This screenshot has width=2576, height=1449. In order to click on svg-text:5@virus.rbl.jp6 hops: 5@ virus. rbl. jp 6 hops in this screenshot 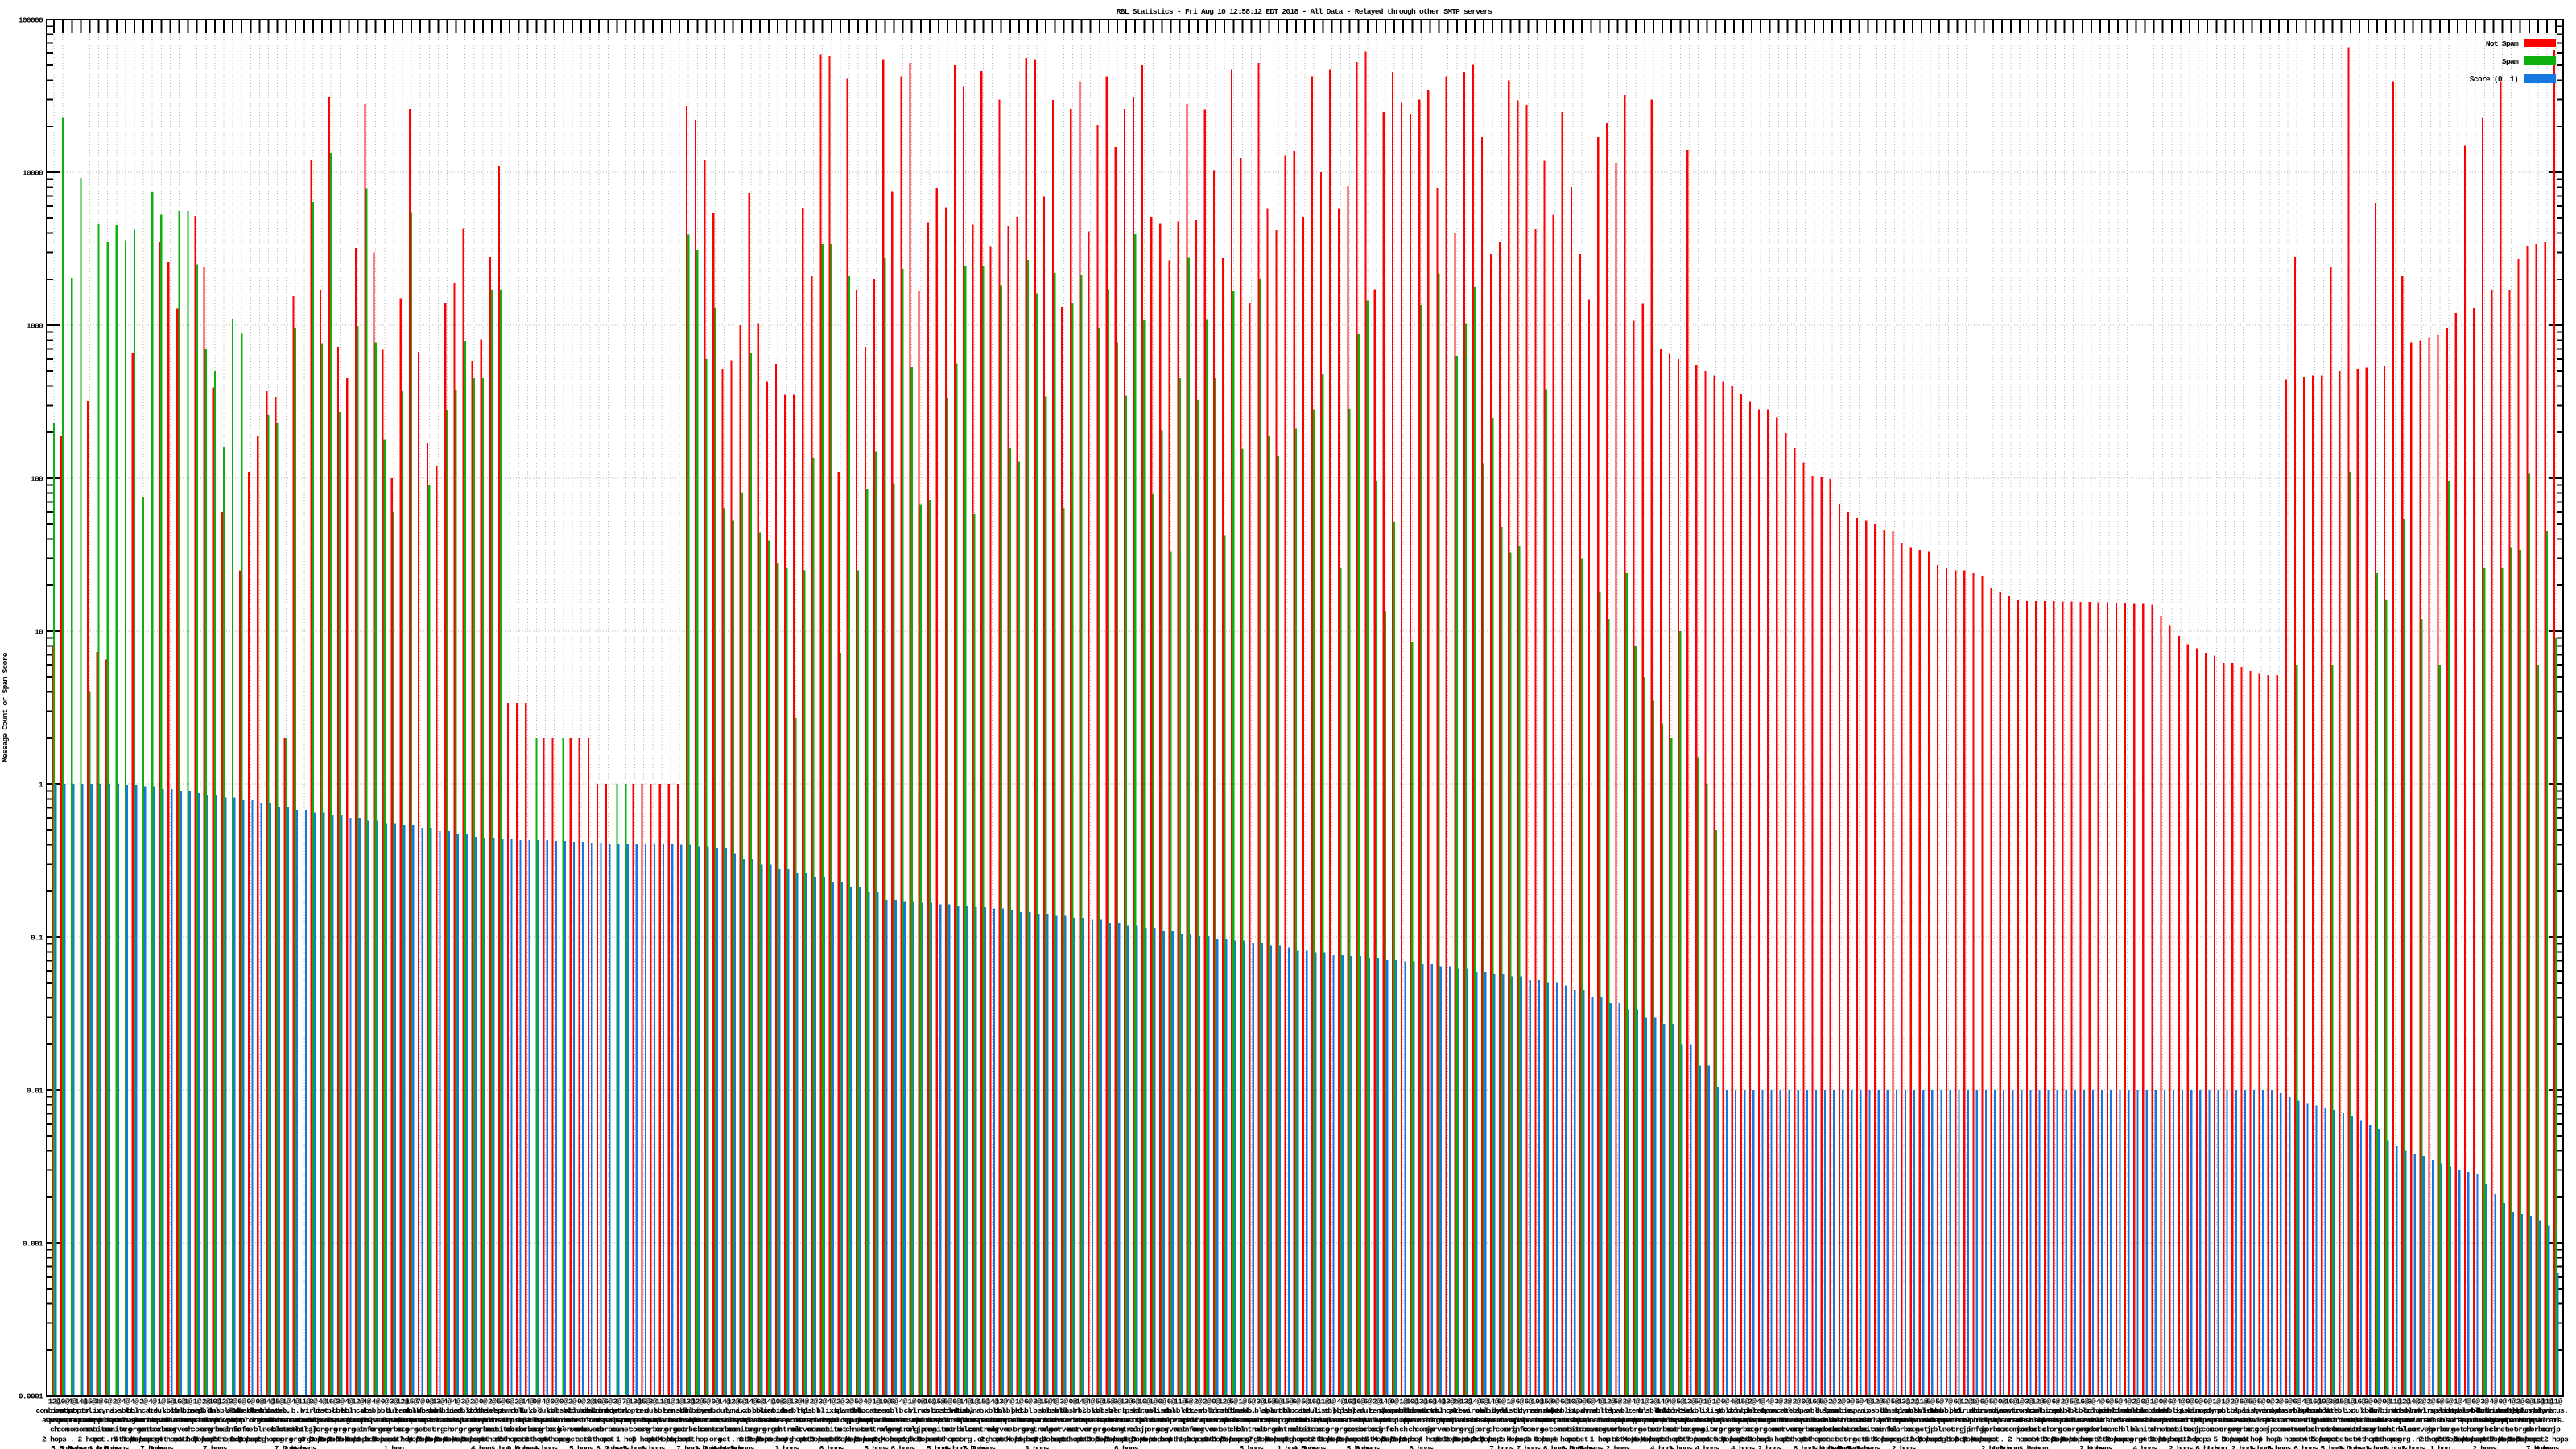, I will do `click(1931, 1420)`.